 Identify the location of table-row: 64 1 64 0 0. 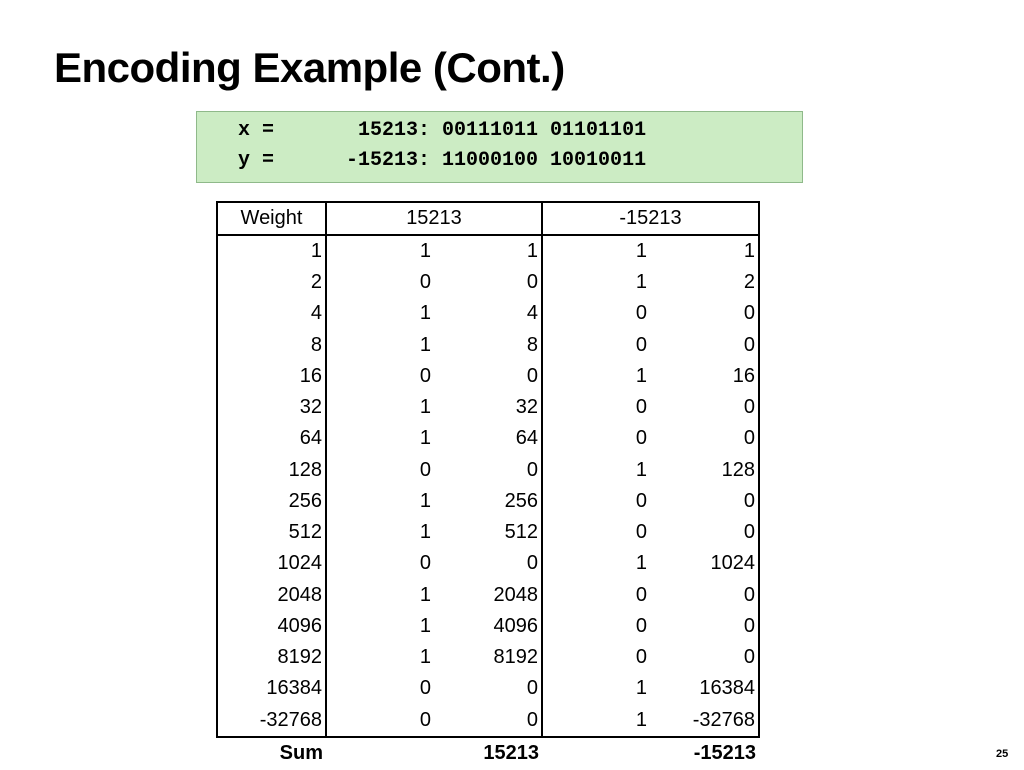
(488, 439).